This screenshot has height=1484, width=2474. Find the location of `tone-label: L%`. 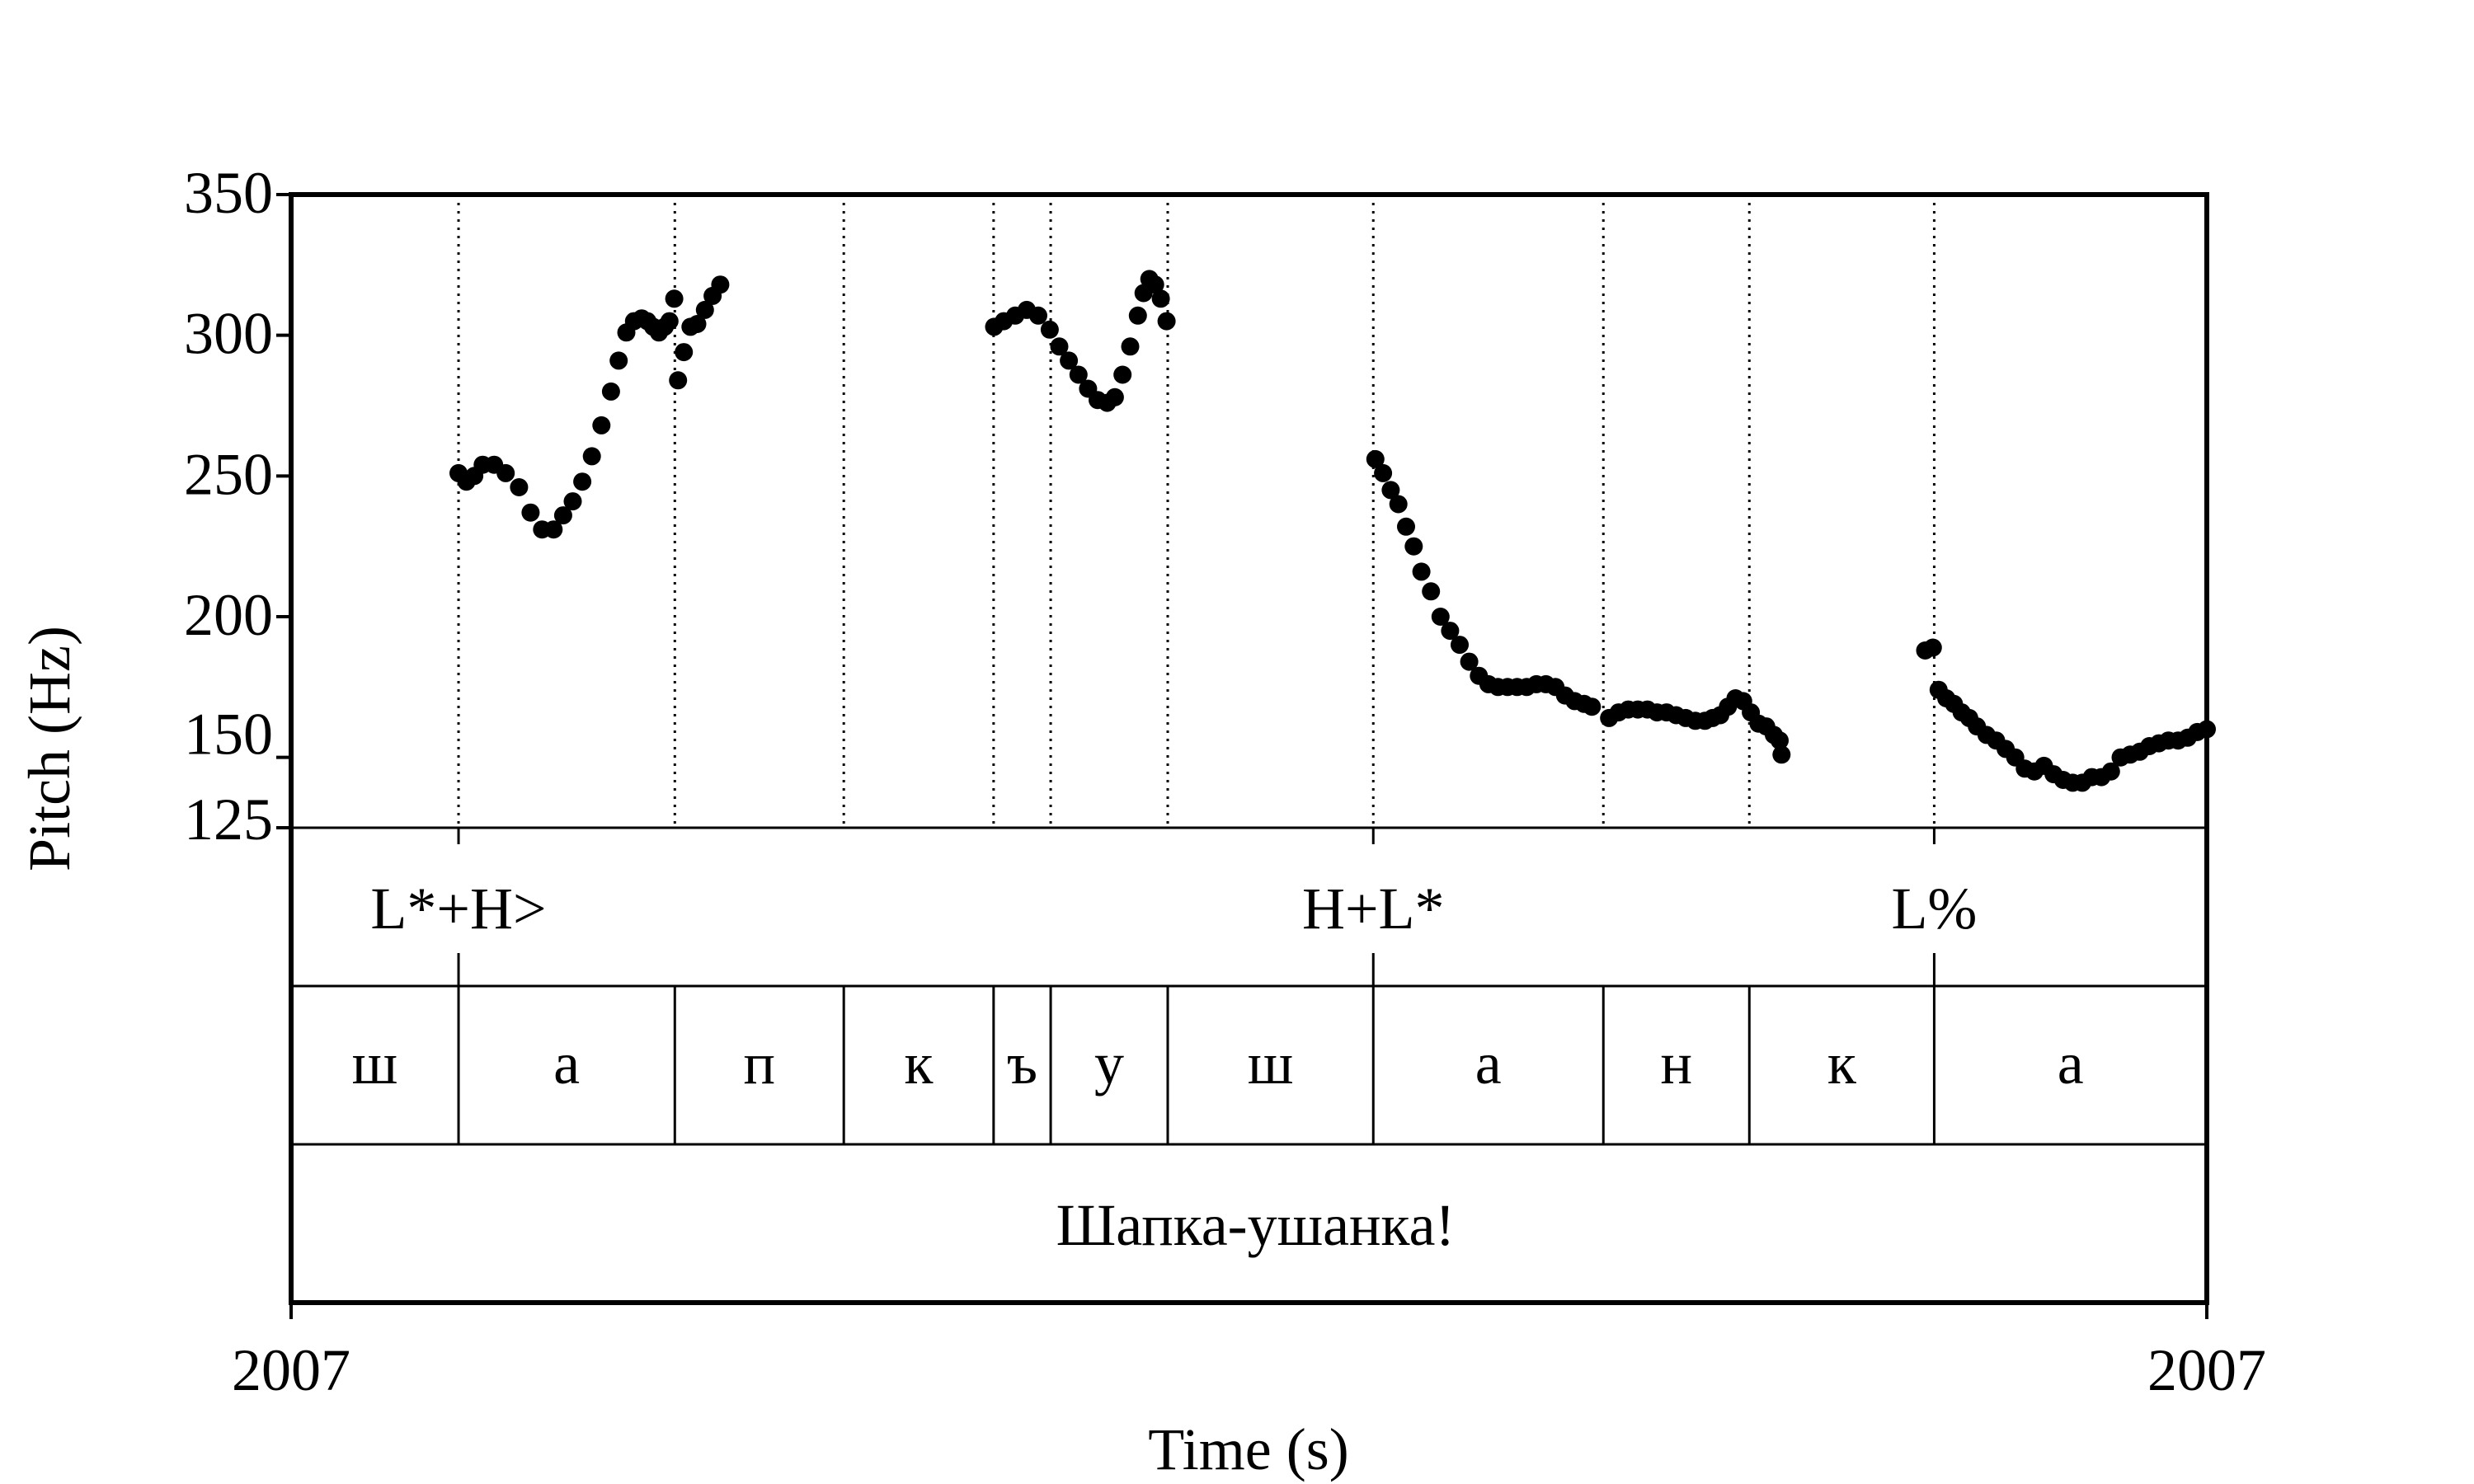

tone-label: L% is located at coordinates (1934, 909).